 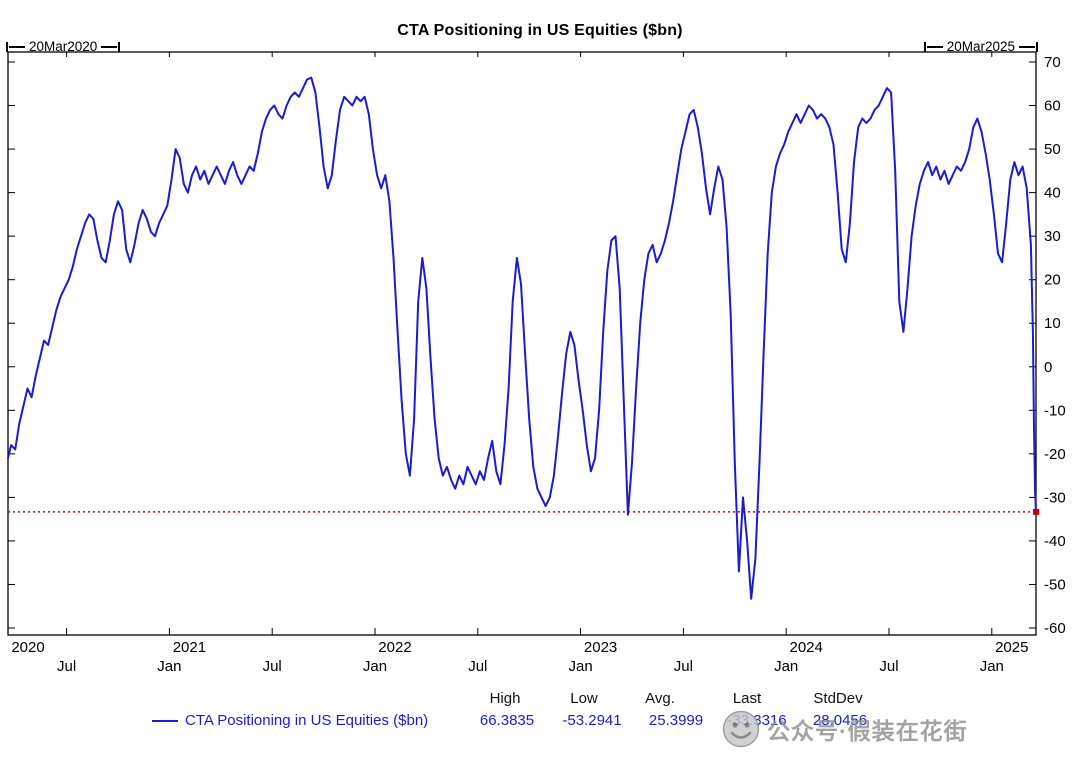 What do you see at coordinates (1055, 541) in the screenshot?
I see `y-axis-tick-label: -40` at bounding box center [1055, 541].